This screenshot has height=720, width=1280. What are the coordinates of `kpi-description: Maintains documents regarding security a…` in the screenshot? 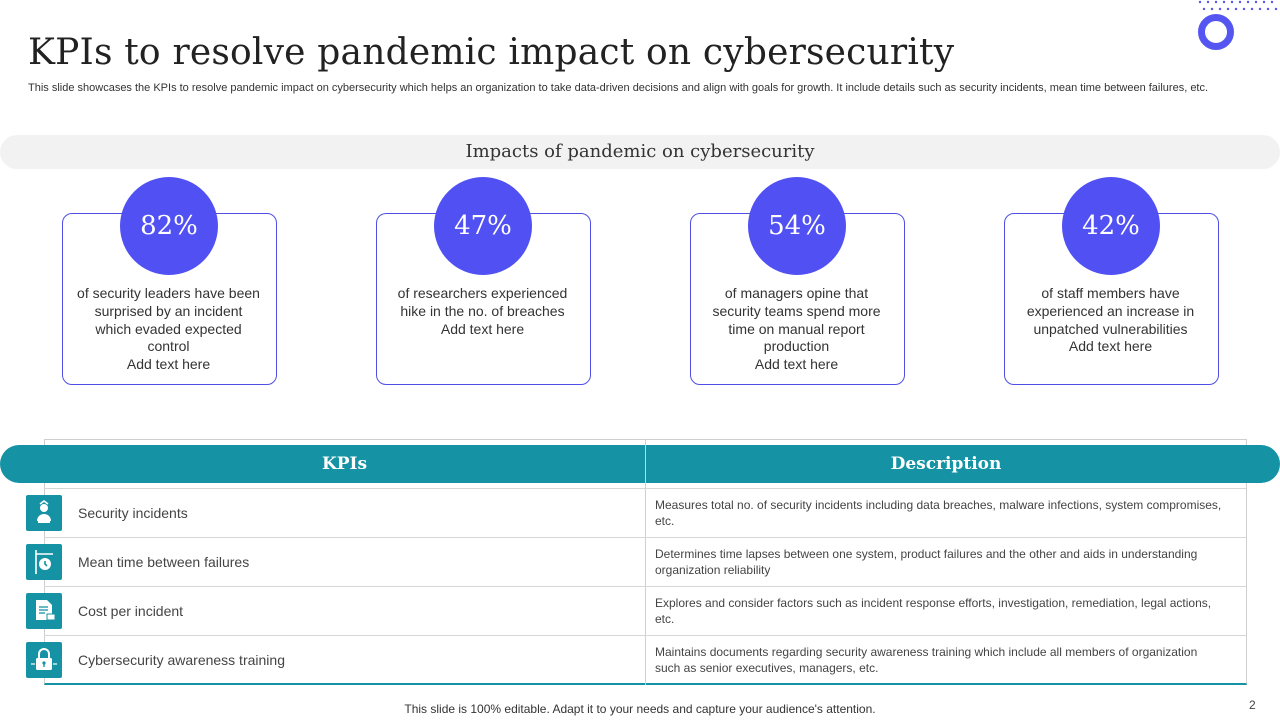 It's located at (926, 660).